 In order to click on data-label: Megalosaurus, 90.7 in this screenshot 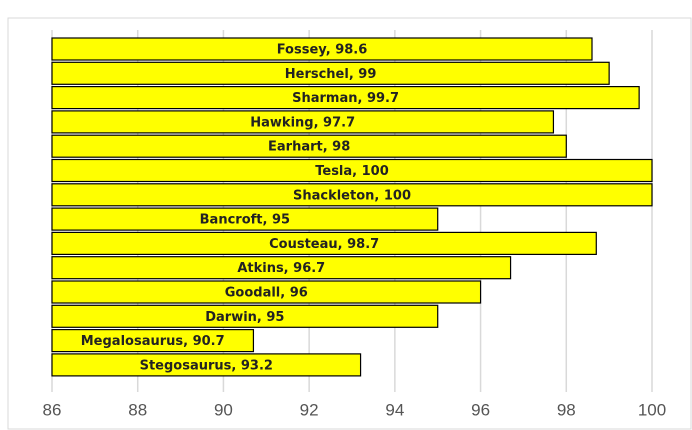, I will do `click(153, 341)`.